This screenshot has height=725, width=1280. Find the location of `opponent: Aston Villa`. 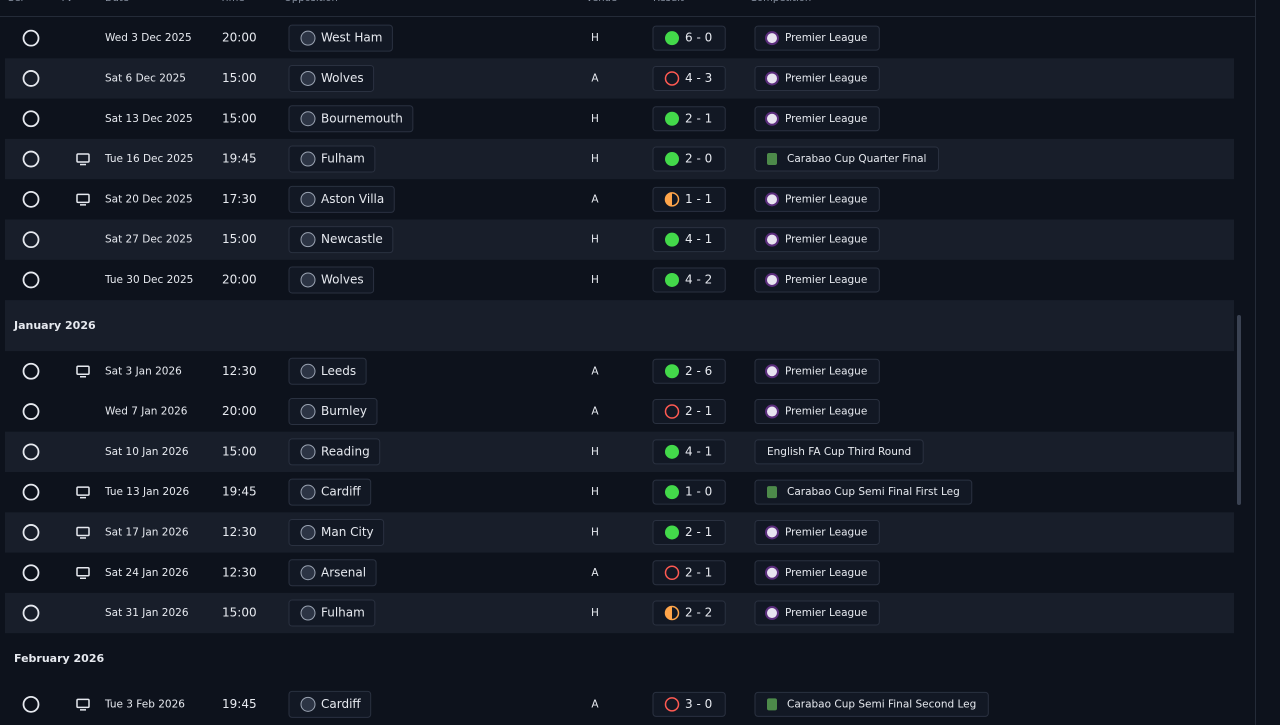

opponent: Aston Villa is located at coordinates (352, 199).